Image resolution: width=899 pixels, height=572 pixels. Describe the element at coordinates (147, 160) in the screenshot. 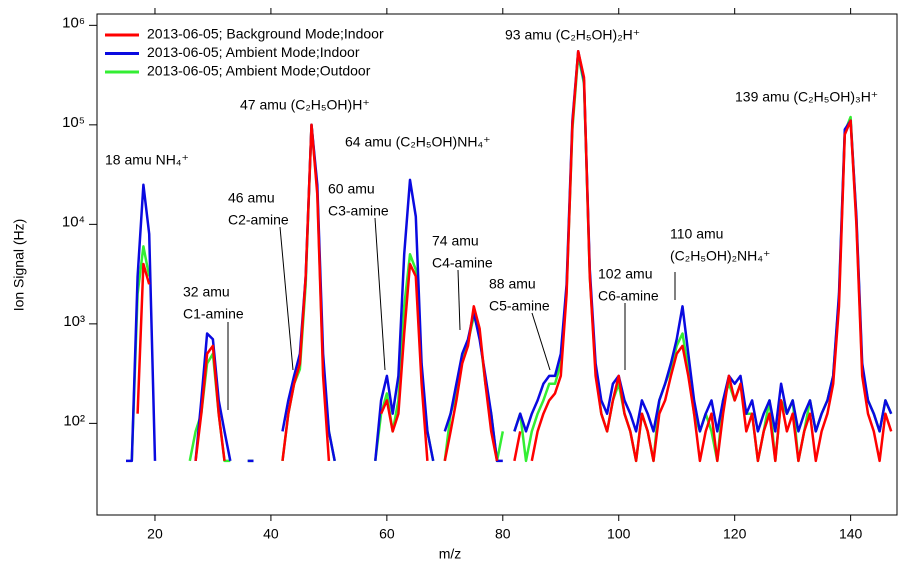

I see `annotation: 18 amu NH₄⁺` at that location.